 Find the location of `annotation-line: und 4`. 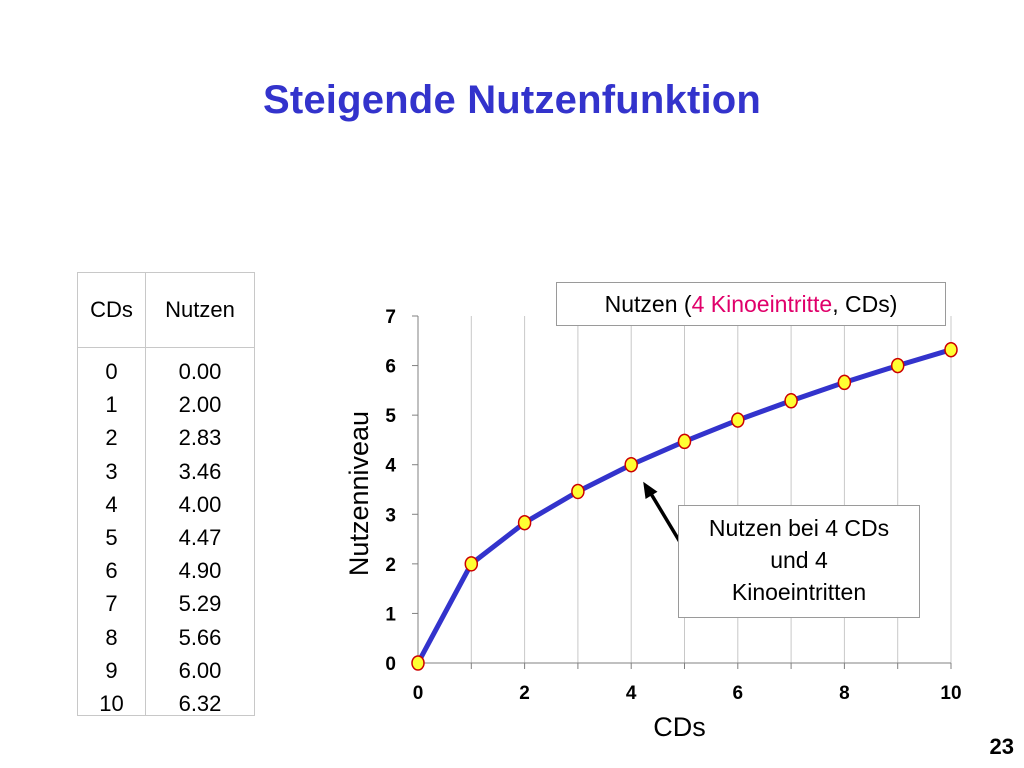

annotation-line: und 4 is located at coordinates (799, 560).